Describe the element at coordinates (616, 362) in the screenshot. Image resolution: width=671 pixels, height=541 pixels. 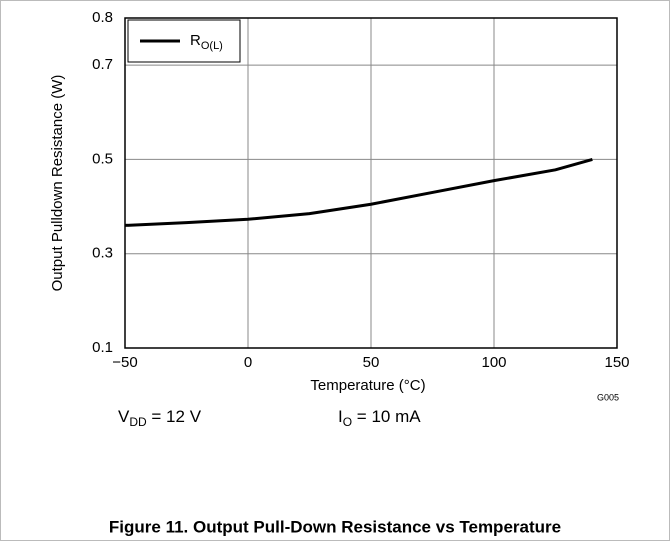
I see `x-tick-label: 150` at that location.